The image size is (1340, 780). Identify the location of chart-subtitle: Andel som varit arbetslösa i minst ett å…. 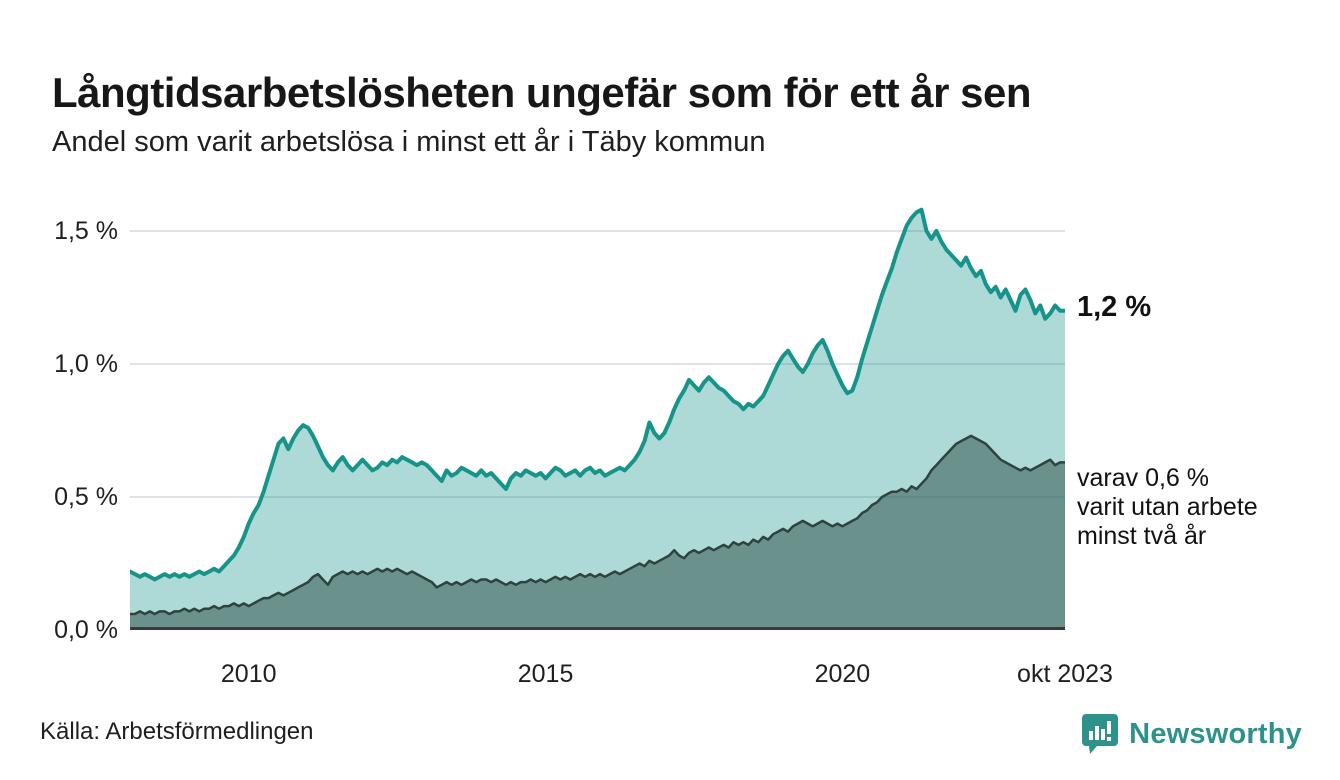
(409, 142).